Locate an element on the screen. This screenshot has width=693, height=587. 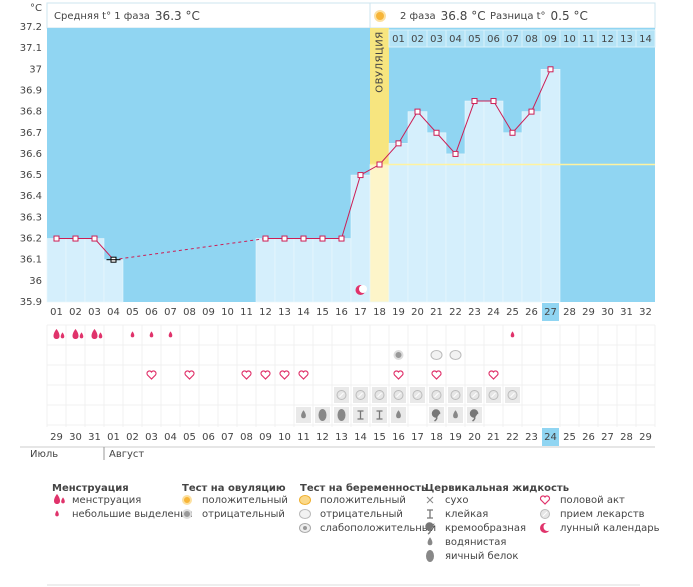
difference-stat: Разница t° 0.5 °C is located at coordinates (539, 16).